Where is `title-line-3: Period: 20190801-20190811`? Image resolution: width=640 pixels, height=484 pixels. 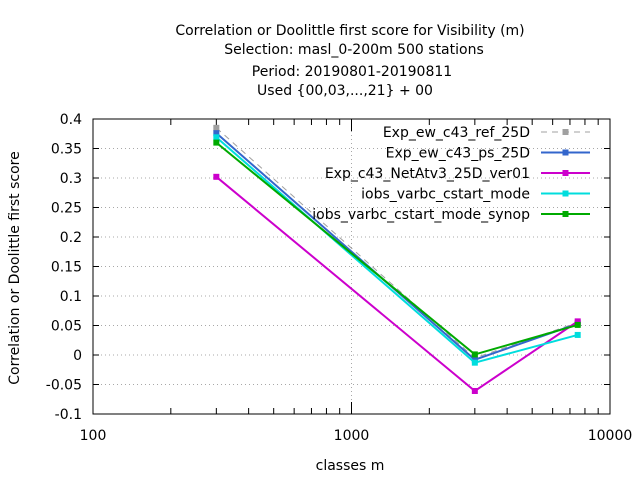
title-line-3: Period: 20190801-20190811 is located at coordinates (352, 72).